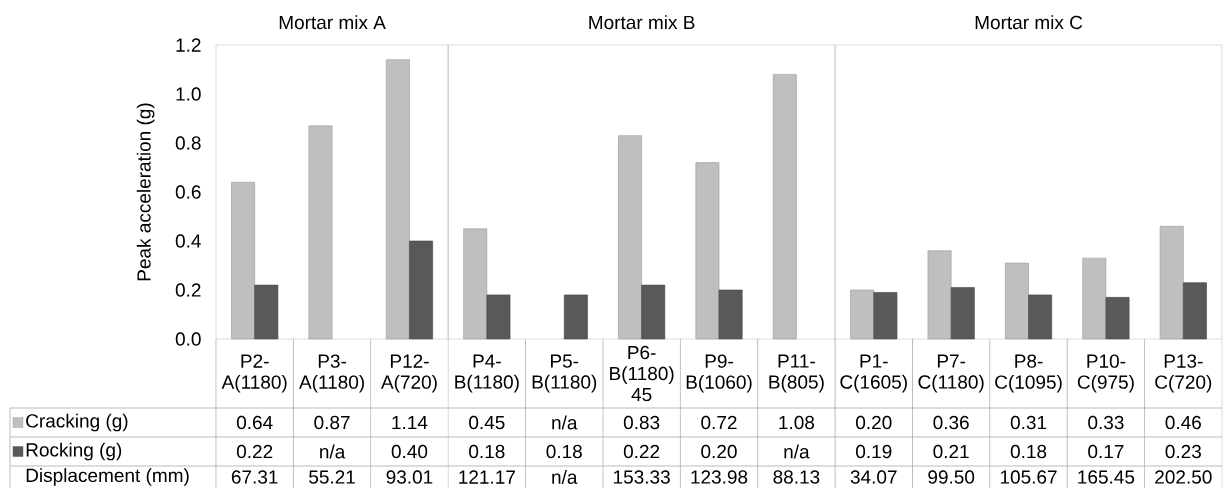  I want to click on text: 165.45, so click(1106, 477).